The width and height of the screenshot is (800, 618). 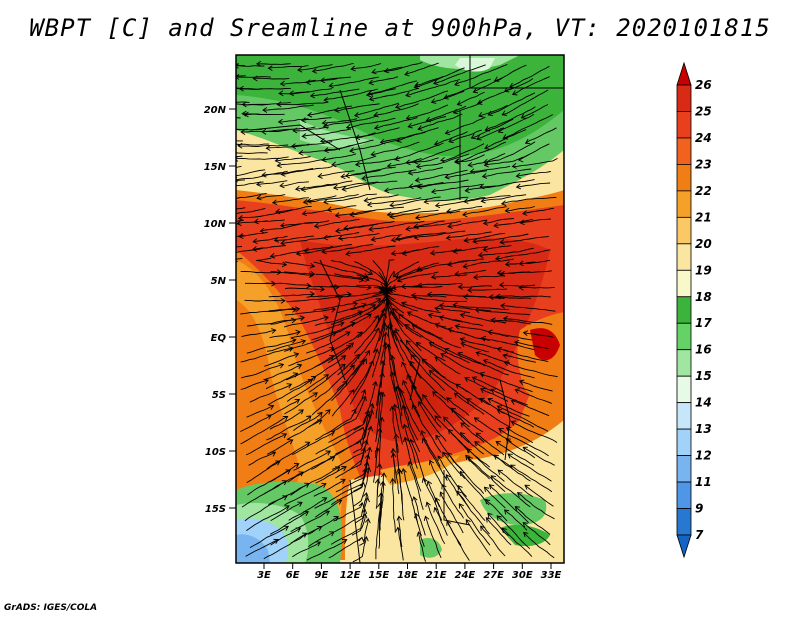 What do you see at coordinates (703, 350) in the screenshot?
I see `colorbar-label: 16` at bounding box center [703, 350].